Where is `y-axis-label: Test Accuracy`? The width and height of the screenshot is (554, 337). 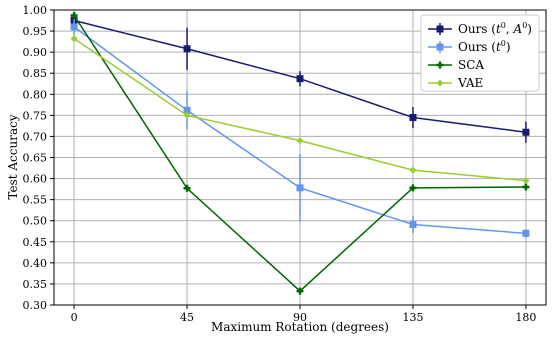 y-axis-label: Test Accuracy is located at coordinates (13, 156).